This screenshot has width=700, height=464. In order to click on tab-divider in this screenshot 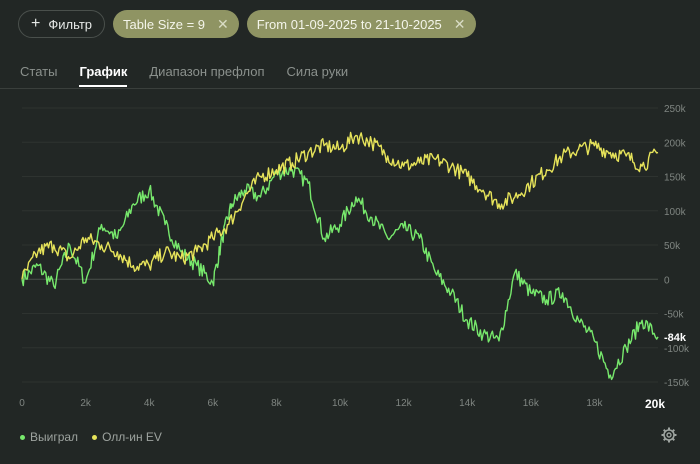, I will do `click(350, 88)`.